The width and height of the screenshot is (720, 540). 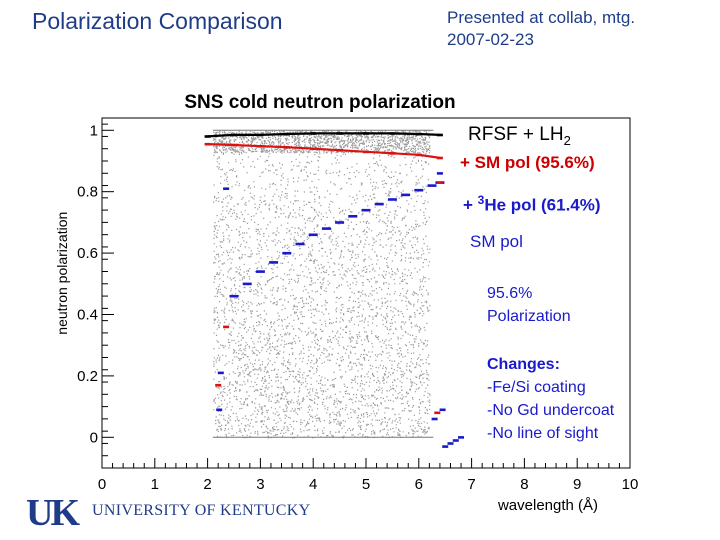 I want to click on x-tick-label: 2, so click(x=207, y=484).